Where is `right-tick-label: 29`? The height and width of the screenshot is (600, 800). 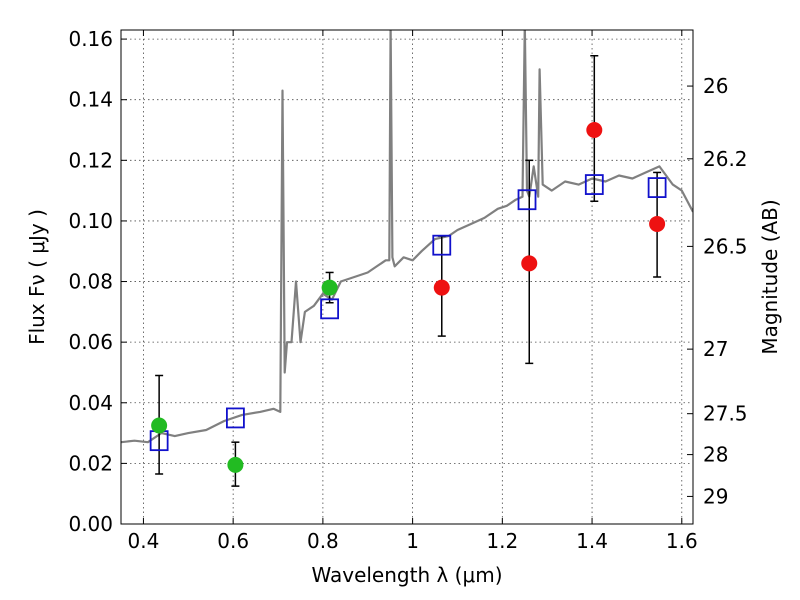
right-tick-label: 29 is located at coordinates (715, 496).